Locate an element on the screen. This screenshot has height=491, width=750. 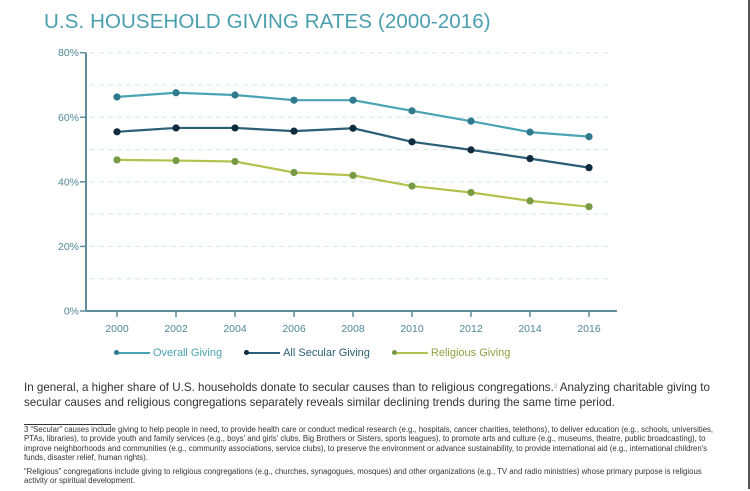
legend-swatch-secular is located at coordinates (262, 352).